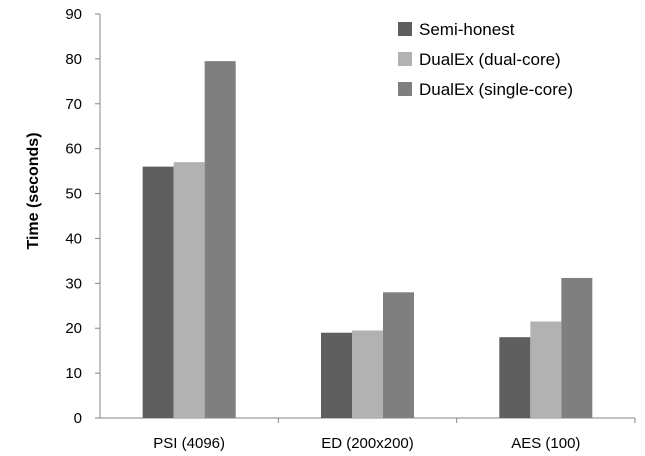 The height and width of the screenshot is (456, 645). What do you see at coordinates (73, 104) in the screenshot?
I see `y-tick-label: 70` at bounding box center [73, 104].